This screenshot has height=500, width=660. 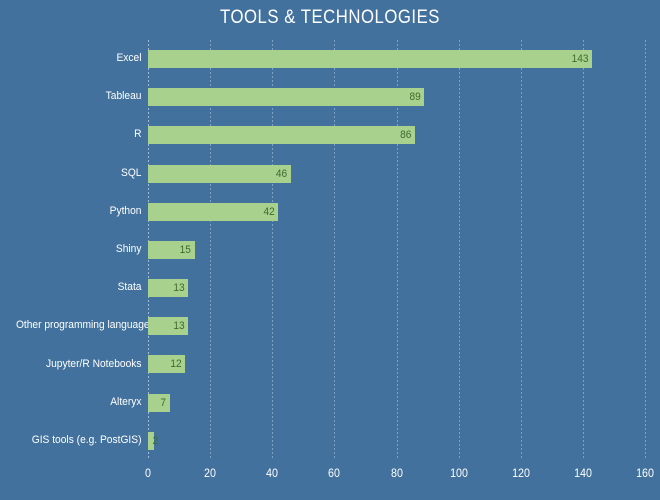 I want to click on x-tick-label: 120, so click(x=520, y=474).